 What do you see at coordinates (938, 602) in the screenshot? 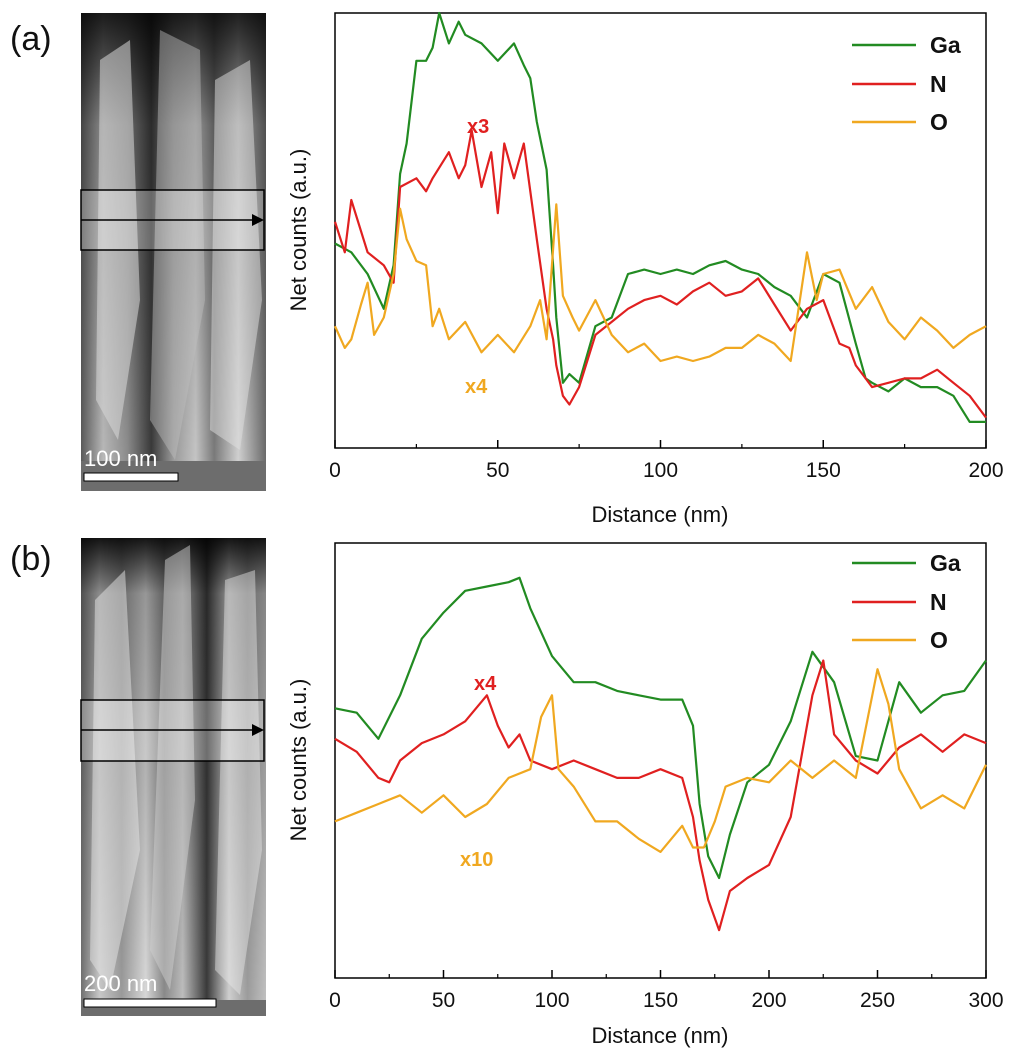
I see `legend-label-n-b: N` at bounding box center [938, 602].